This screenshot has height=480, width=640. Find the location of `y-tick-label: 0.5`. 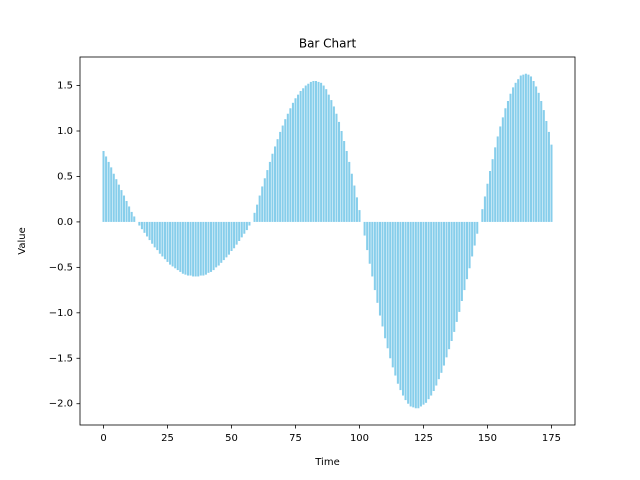

y-tick-label: 0.5 is located at coordinates (65, 176).